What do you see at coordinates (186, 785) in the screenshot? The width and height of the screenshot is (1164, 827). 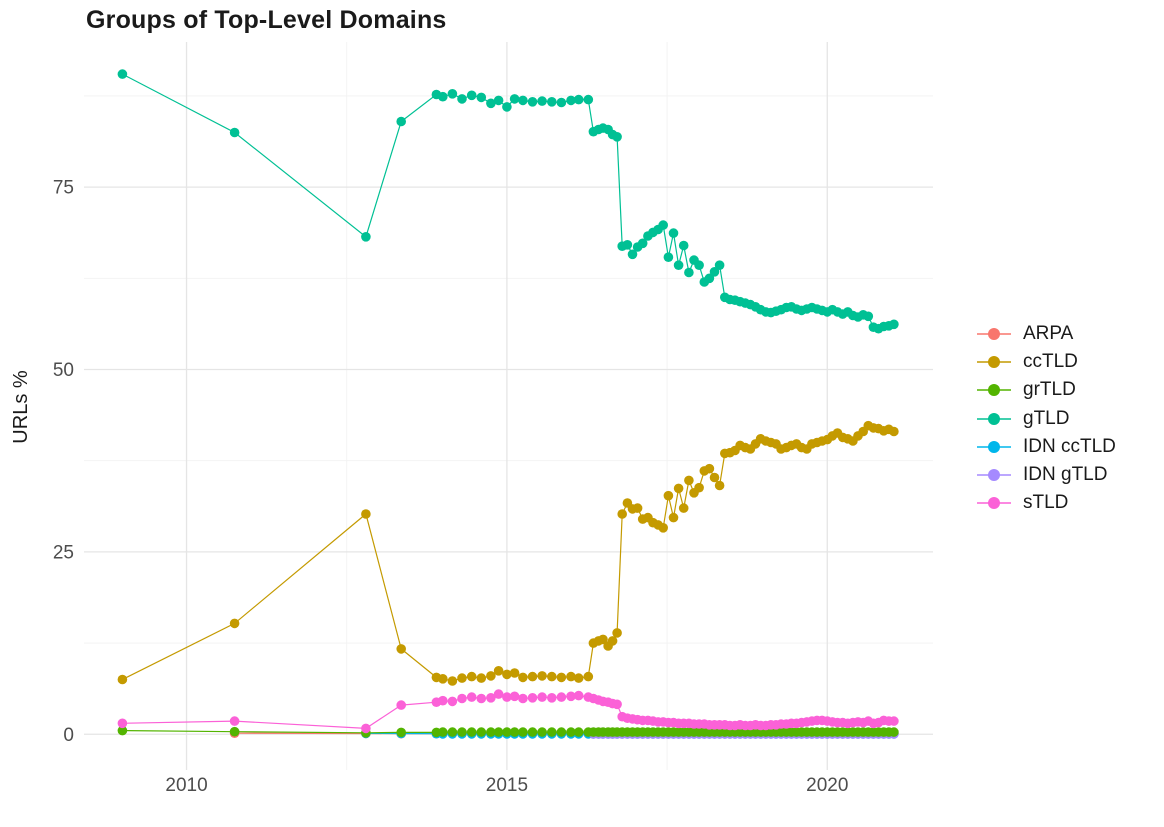 I see `x-tick-label-2010: 2010` at bounding box center [186, 785].